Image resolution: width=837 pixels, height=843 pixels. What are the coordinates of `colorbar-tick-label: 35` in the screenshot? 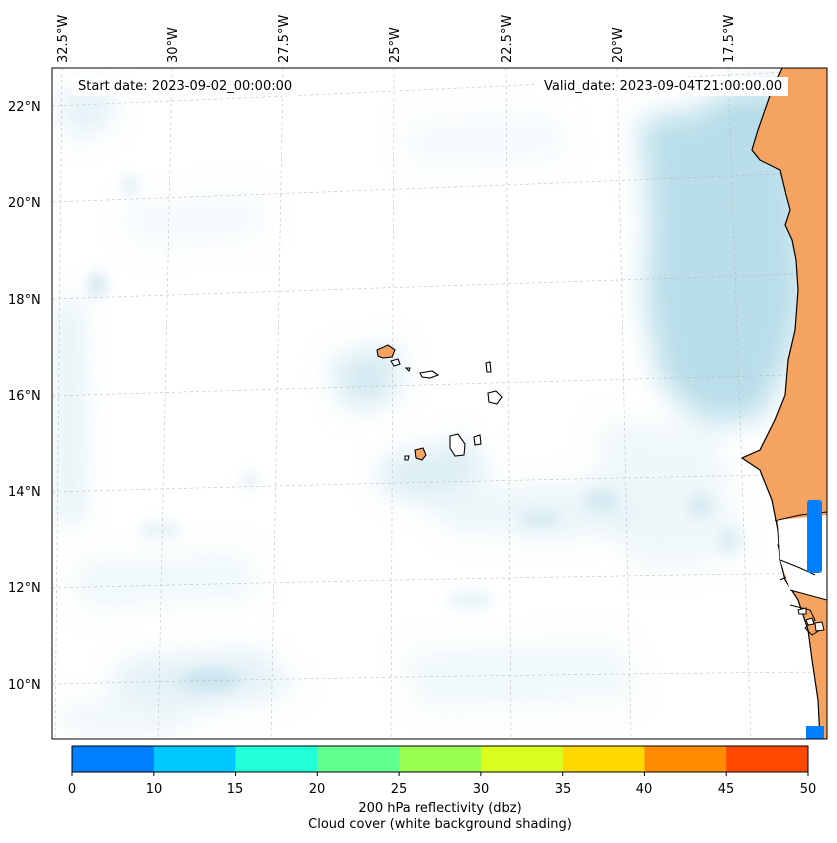 It's located at (563, 789).